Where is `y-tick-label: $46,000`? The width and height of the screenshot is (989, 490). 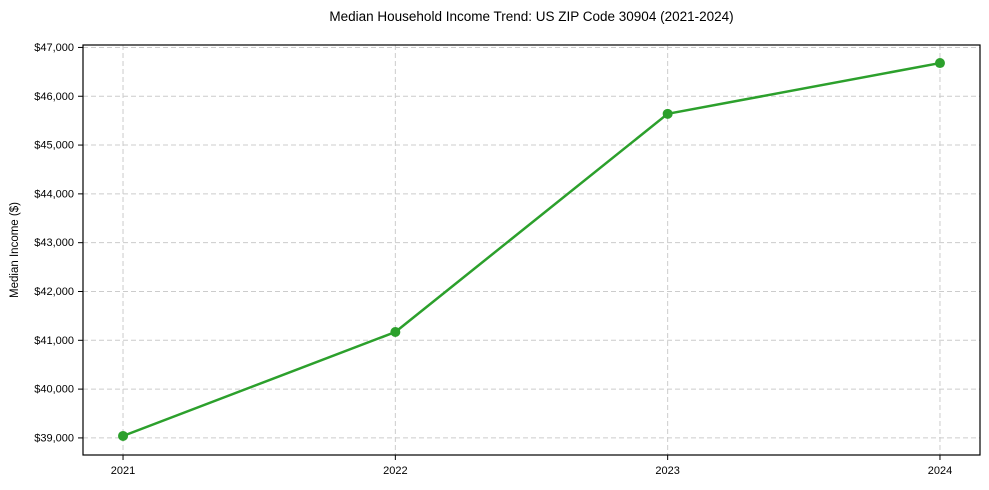 y-tick-label: $46,000 is located at coordinates (54, 97).